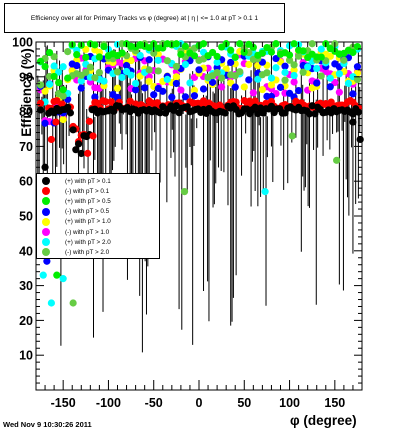  I want to click on legend-label: (-) with pT > 1.0, so click(87, 232).